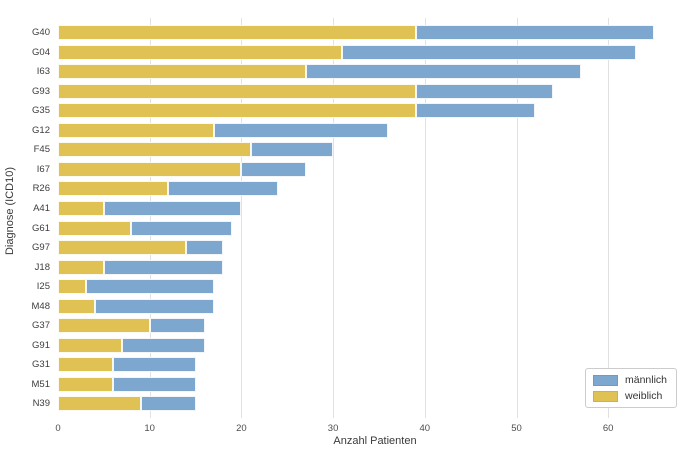  What do you see at coordinates (41, 404) in the screenshot?
I see `y-tick-label-N39: N39` at bounding box center [41, 404].